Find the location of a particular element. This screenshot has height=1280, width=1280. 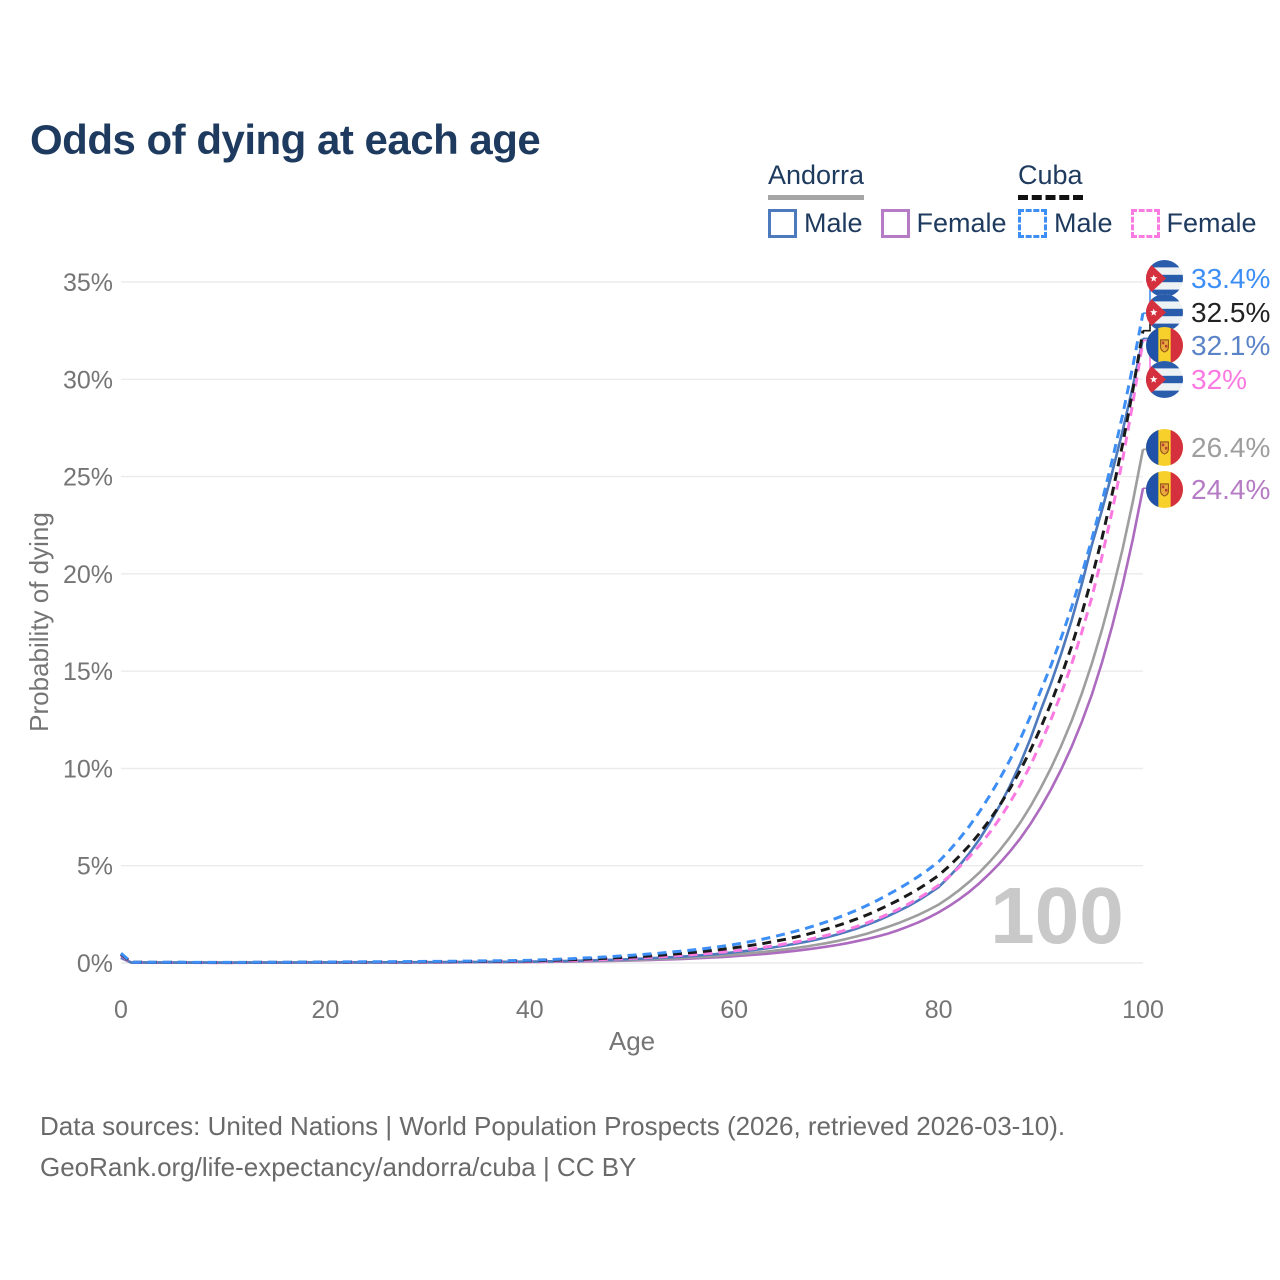

legend-label-cuba-male: Male is located at coordinates (1083, 223).